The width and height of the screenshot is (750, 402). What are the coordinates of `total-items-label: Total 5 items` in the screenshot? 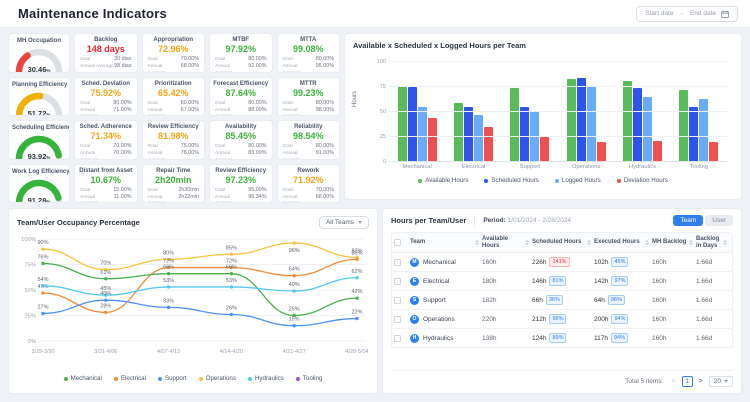 It's located at (643, 381).